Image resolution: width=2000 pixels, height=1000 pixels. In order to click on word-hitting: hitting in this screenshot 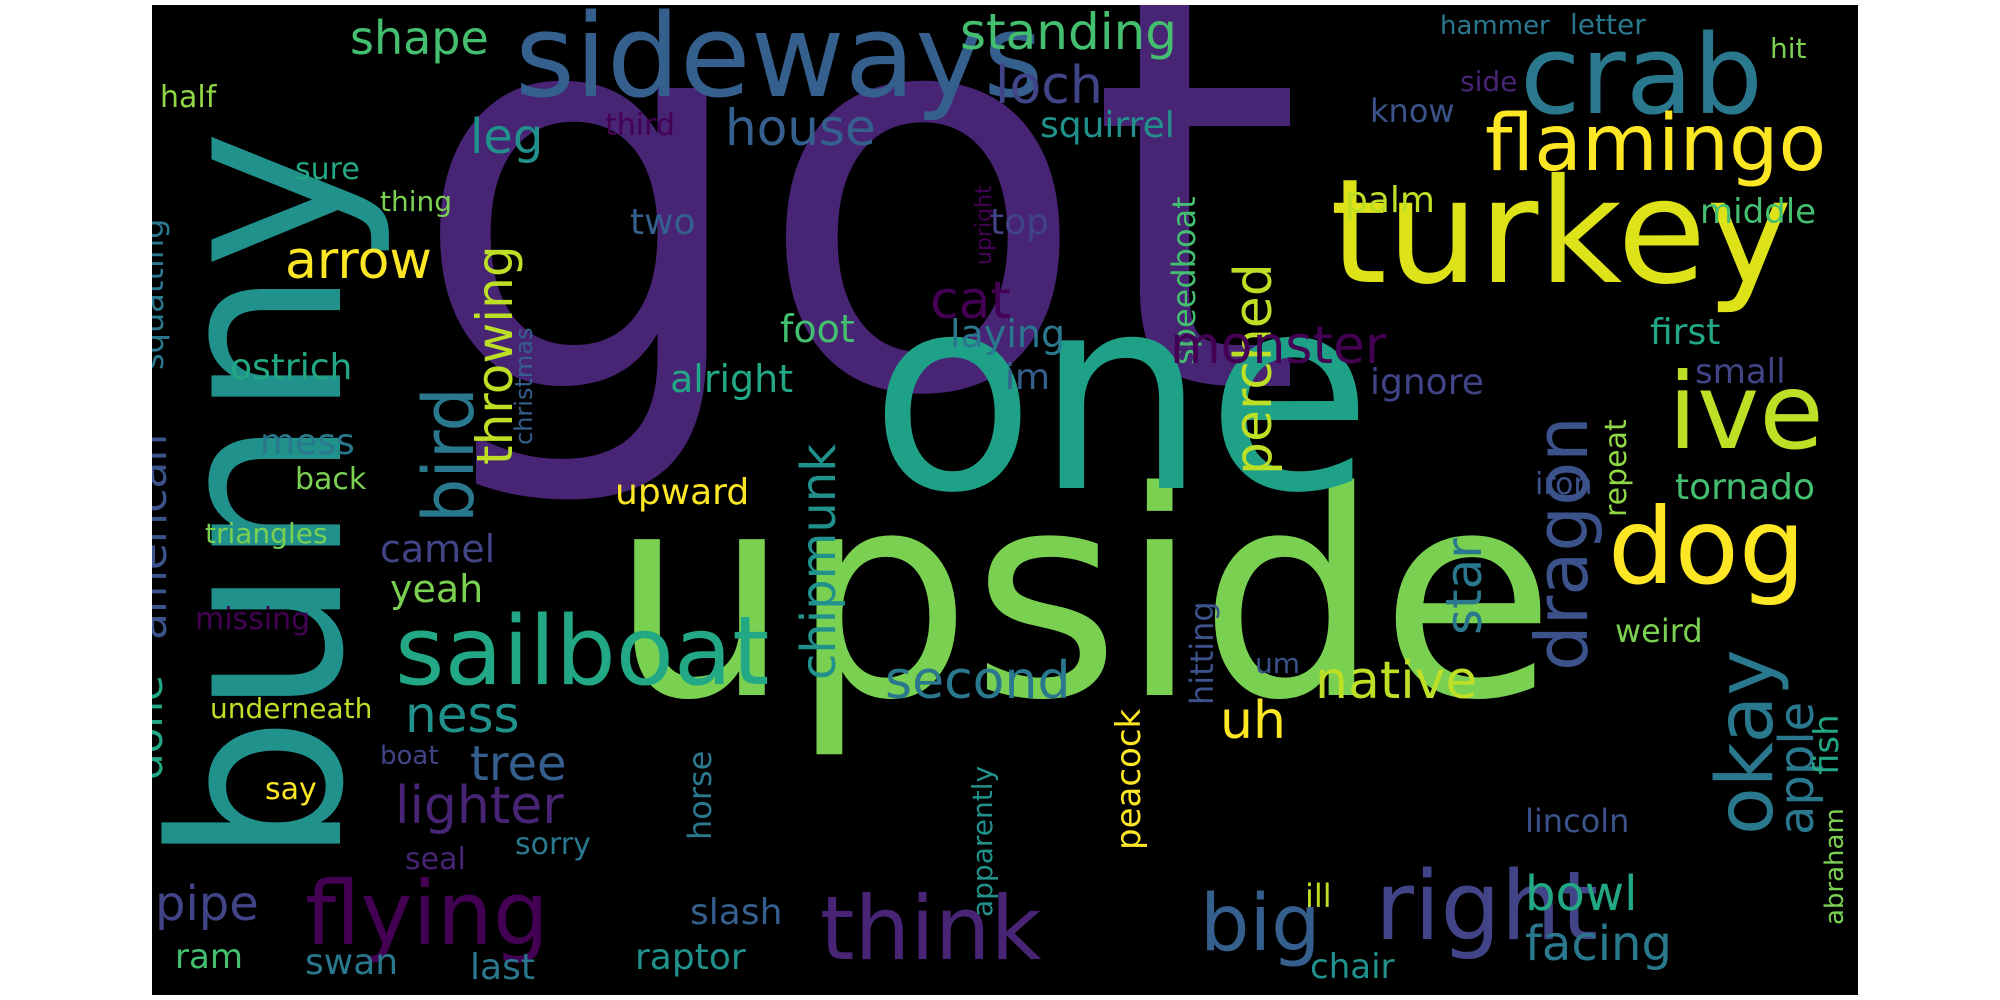, I will do `click(1202, 653)`.